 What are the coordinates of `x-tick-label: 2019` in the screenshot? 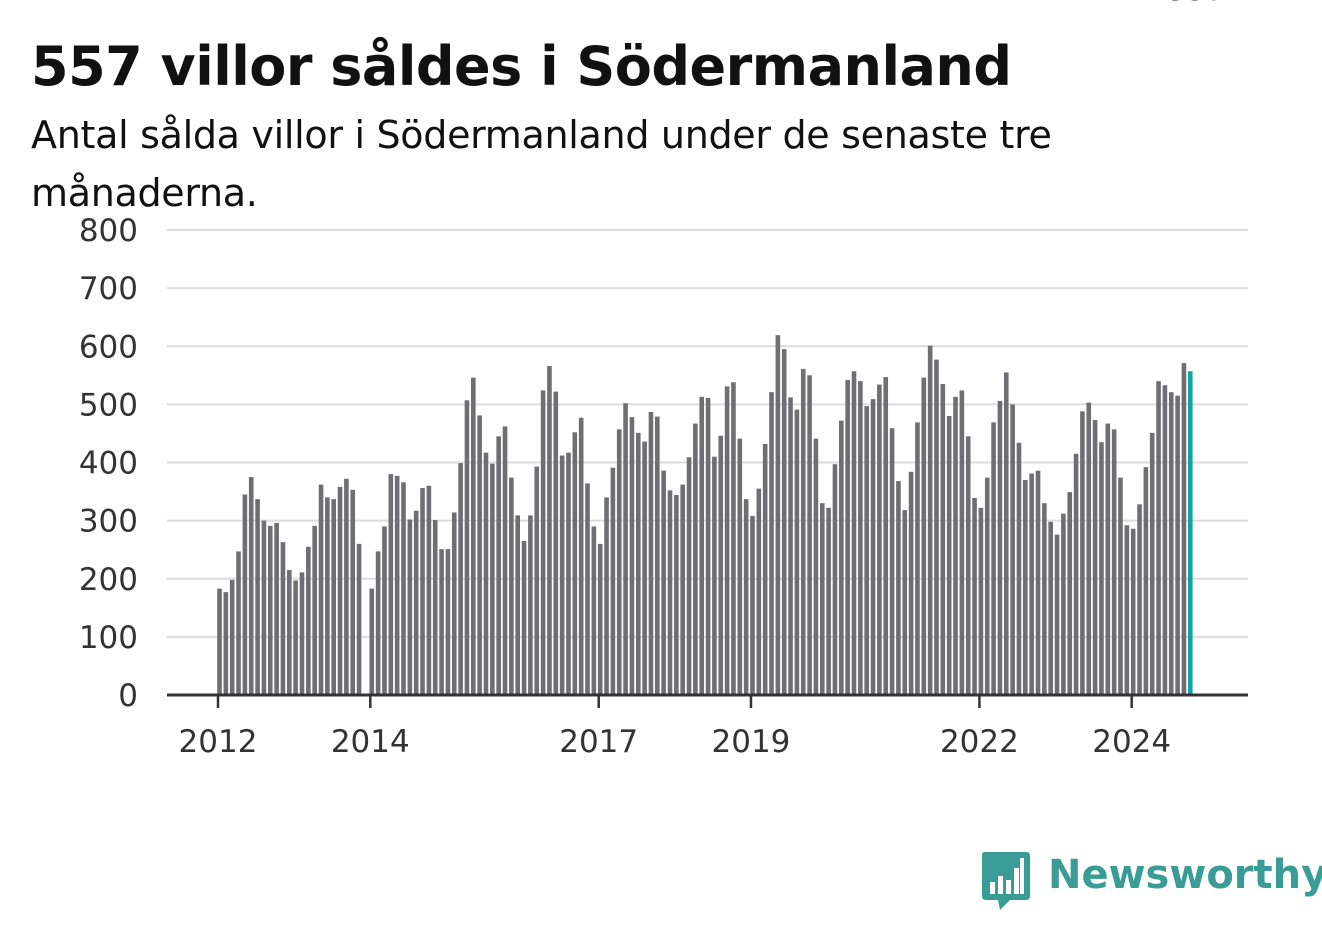 It's located at (751, 742).